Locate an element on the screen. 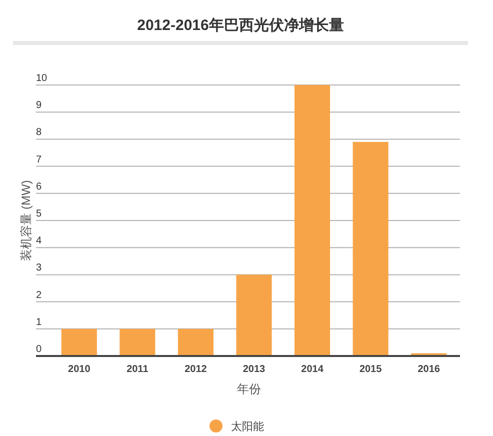 The image size is (493, 436). ytick: 0 is located at coordinates (39, 349).